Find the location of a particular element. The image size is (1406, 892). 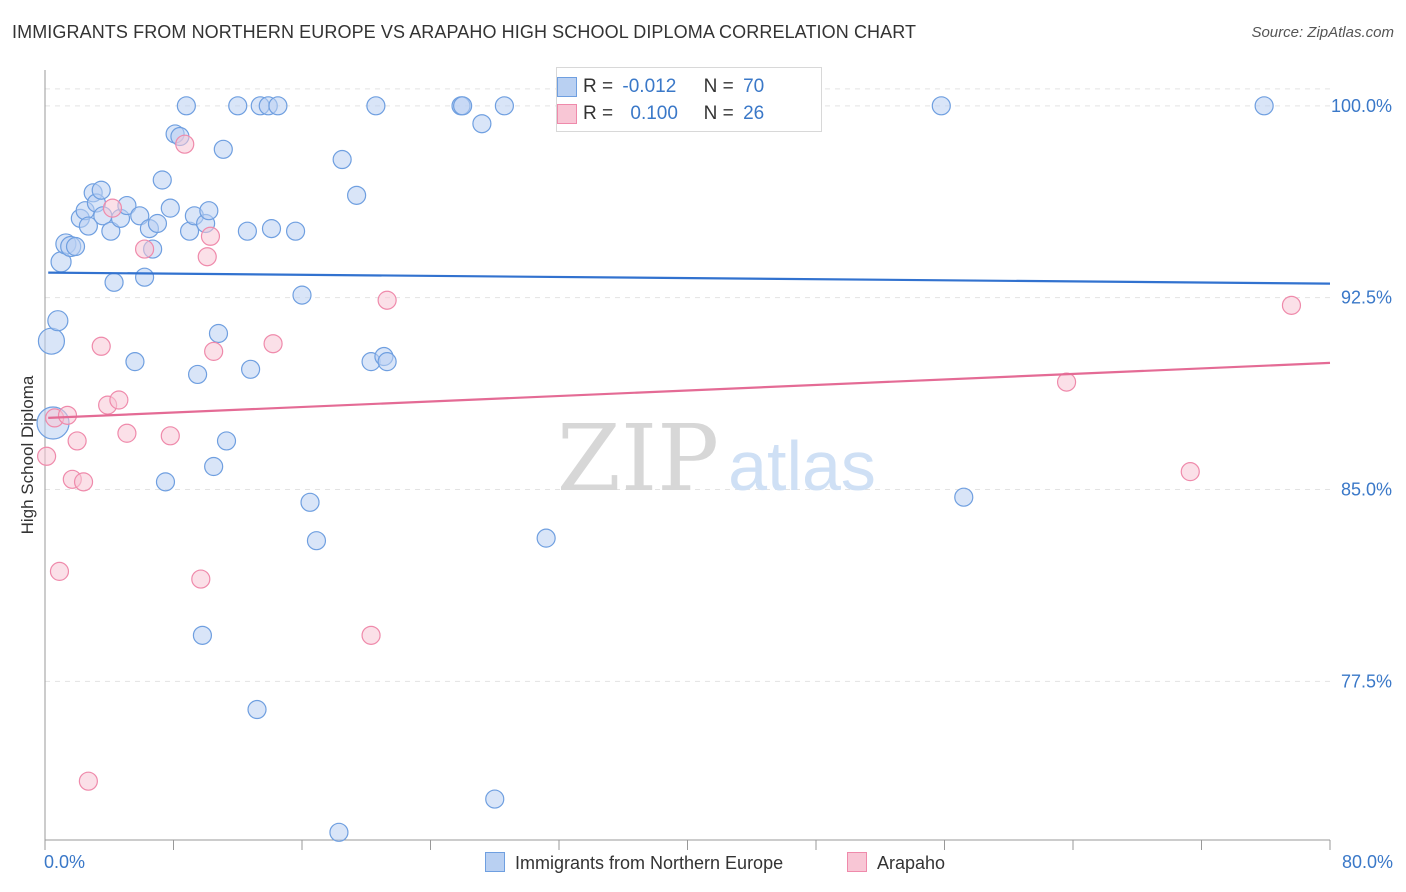

r-value-blue: -0.012 is located at coordinates (649, 86).